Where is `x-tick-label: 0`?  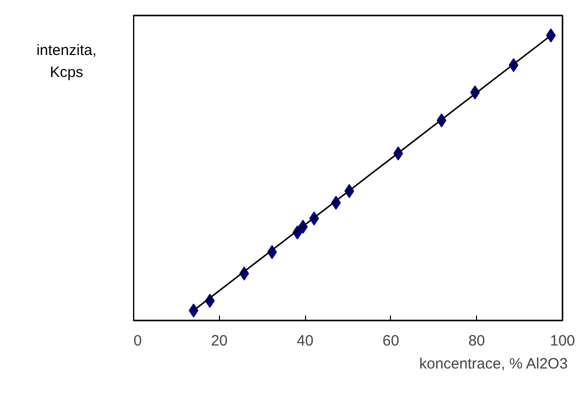
x-tick-label: 0 is located at coordinates (138, 341).